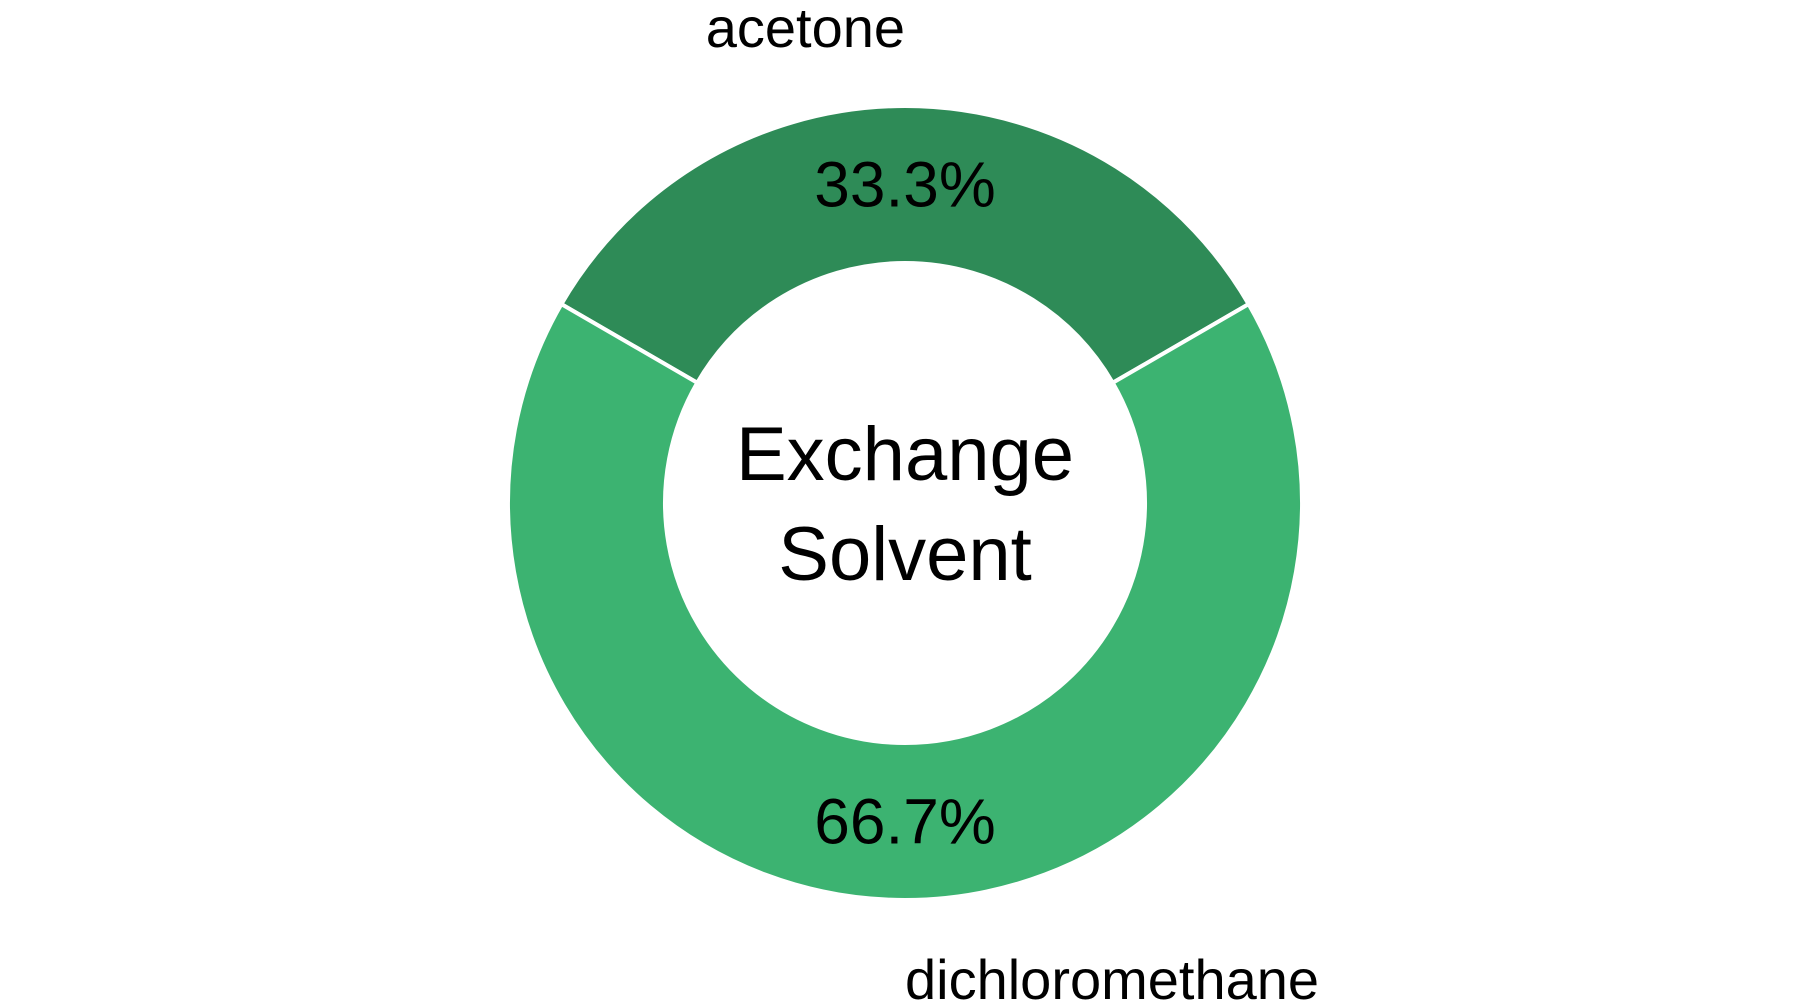 This screenshot has height=1000, width=1800. Describe the element at coordinates (904, 822) in the screenshot. I see `percent-label-dichloromethane: 66.7%` at that location.